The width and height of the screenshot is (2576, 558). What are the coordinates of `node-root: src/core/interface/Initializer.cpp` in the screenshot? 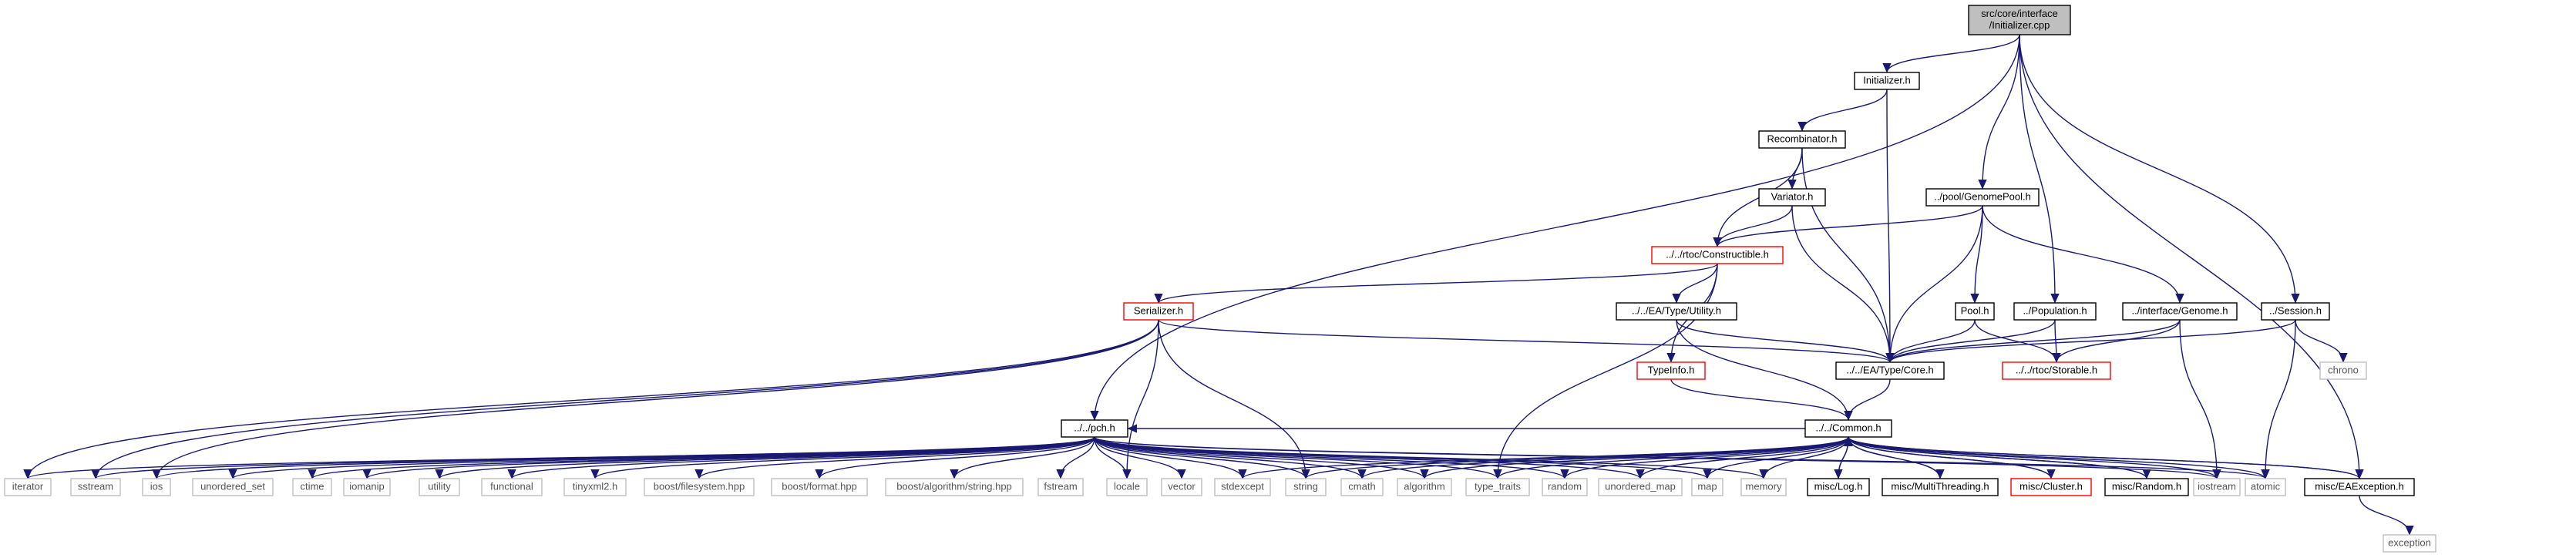 It's located at (2019, 20).